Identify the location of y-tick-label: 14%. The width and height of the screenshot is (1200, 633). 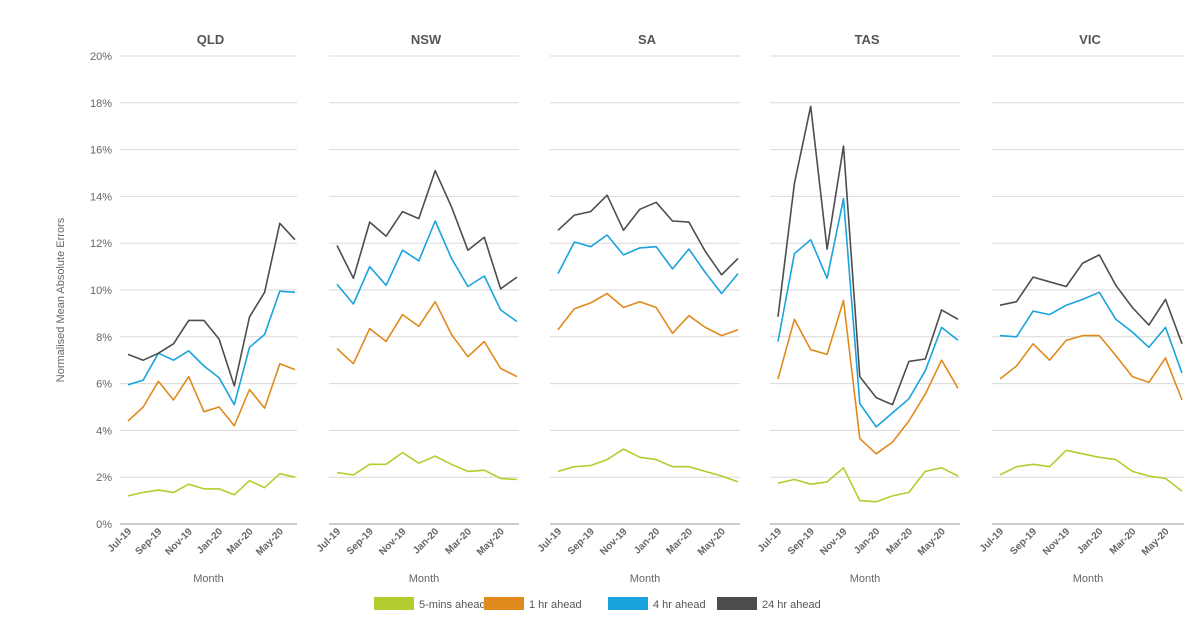
(101, 197).